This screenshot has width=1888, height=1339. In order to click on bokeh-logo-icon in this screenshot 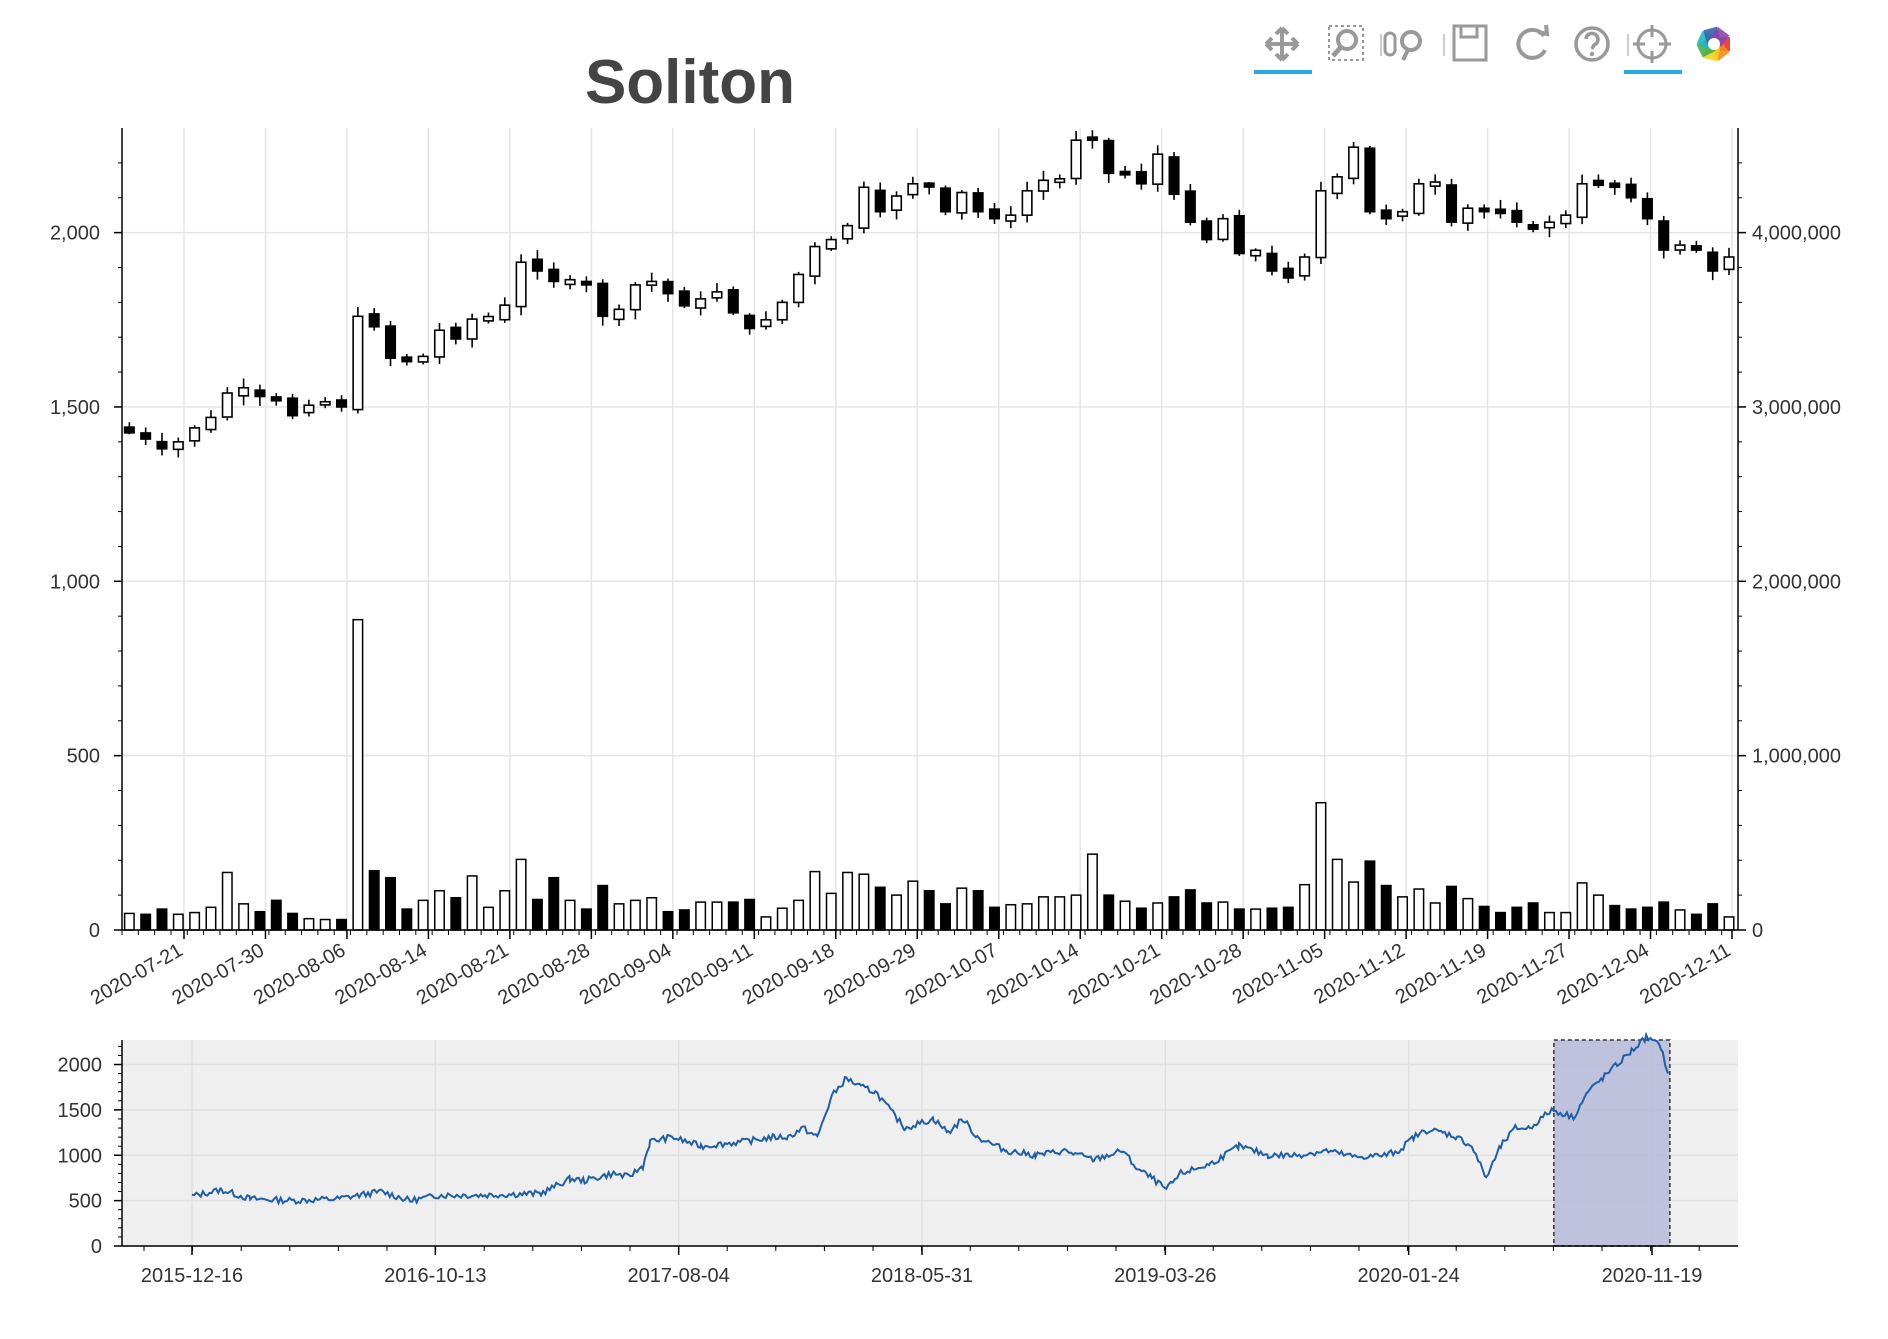, I will do `click(1713, 44)`.